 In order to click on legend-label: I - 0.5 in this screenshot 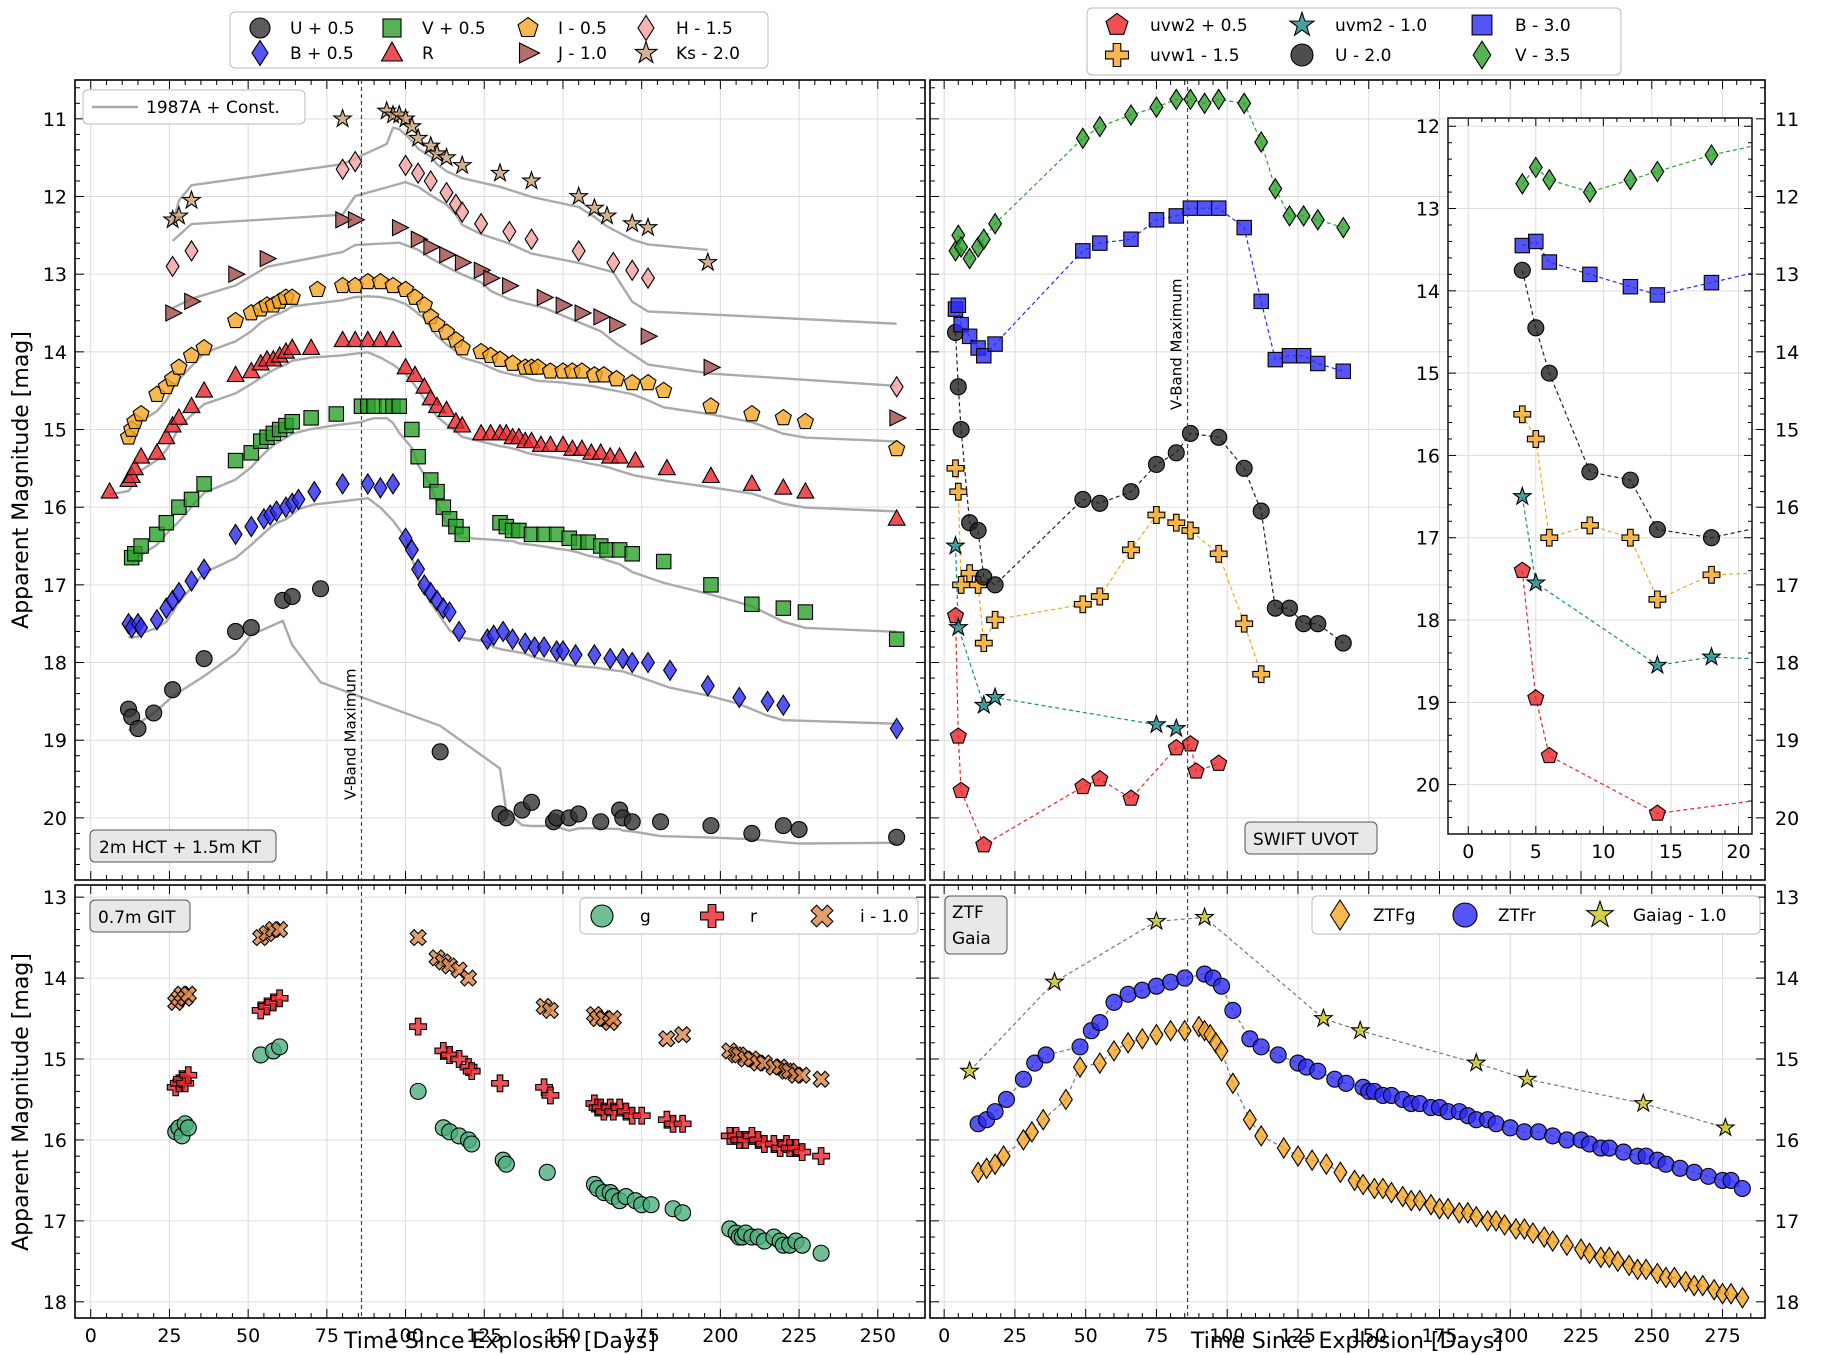, I will do `click(582, 29)`.